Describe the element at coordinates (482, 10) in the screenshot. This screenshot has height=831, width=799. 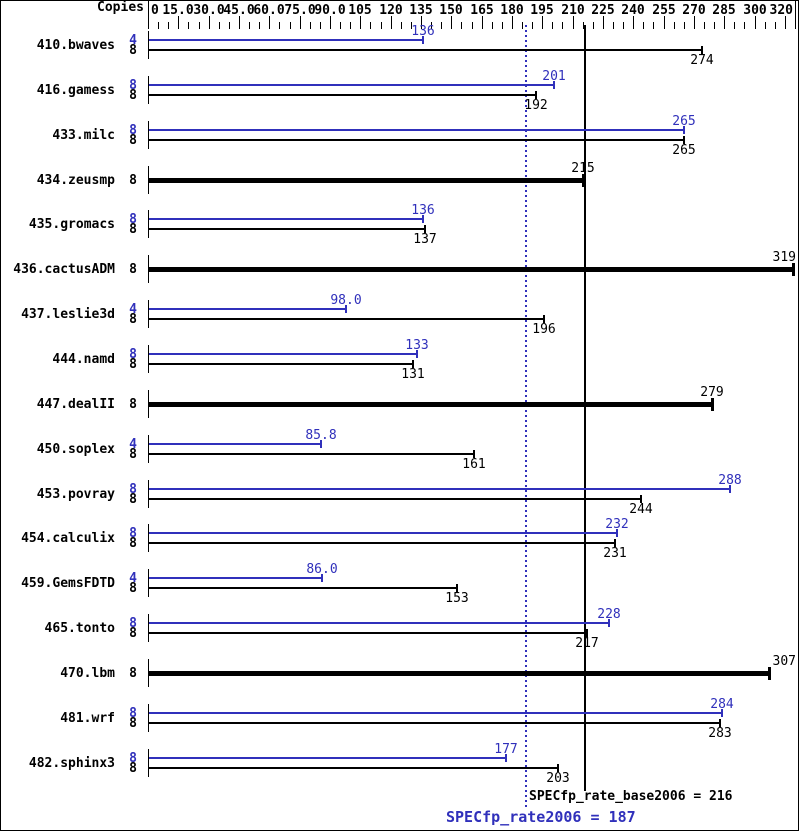
I see `axis-tick-label: 165` at that location.